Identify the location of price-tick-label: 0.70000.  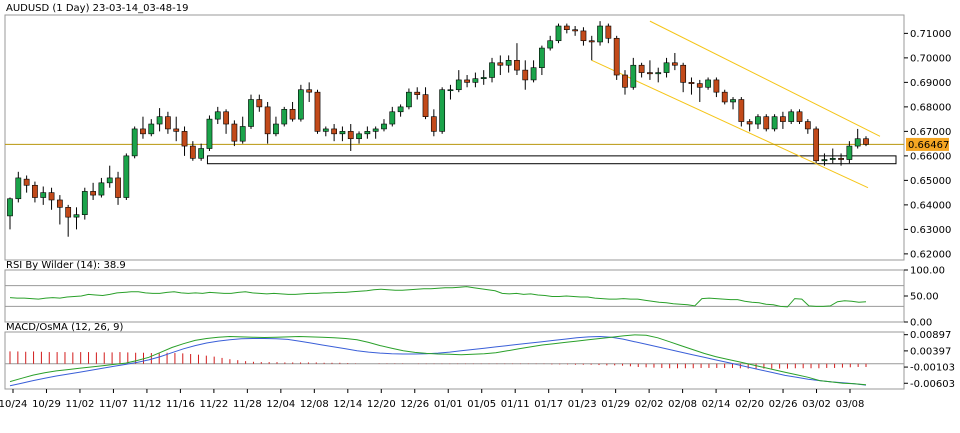
(930, 58).